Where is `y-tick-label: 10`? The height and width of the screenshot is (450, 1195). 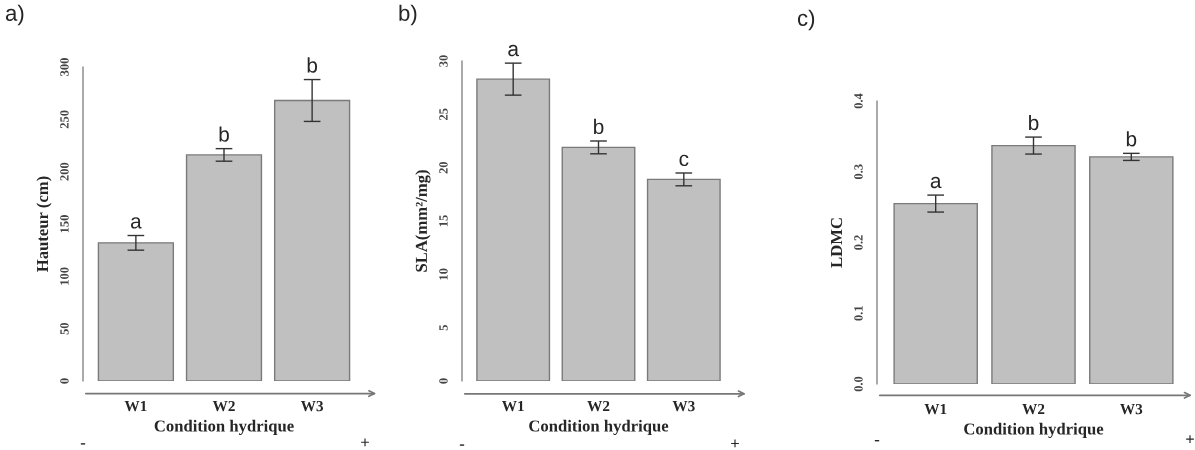 y-tick-label: 10 is located at coordinates (443, 274).